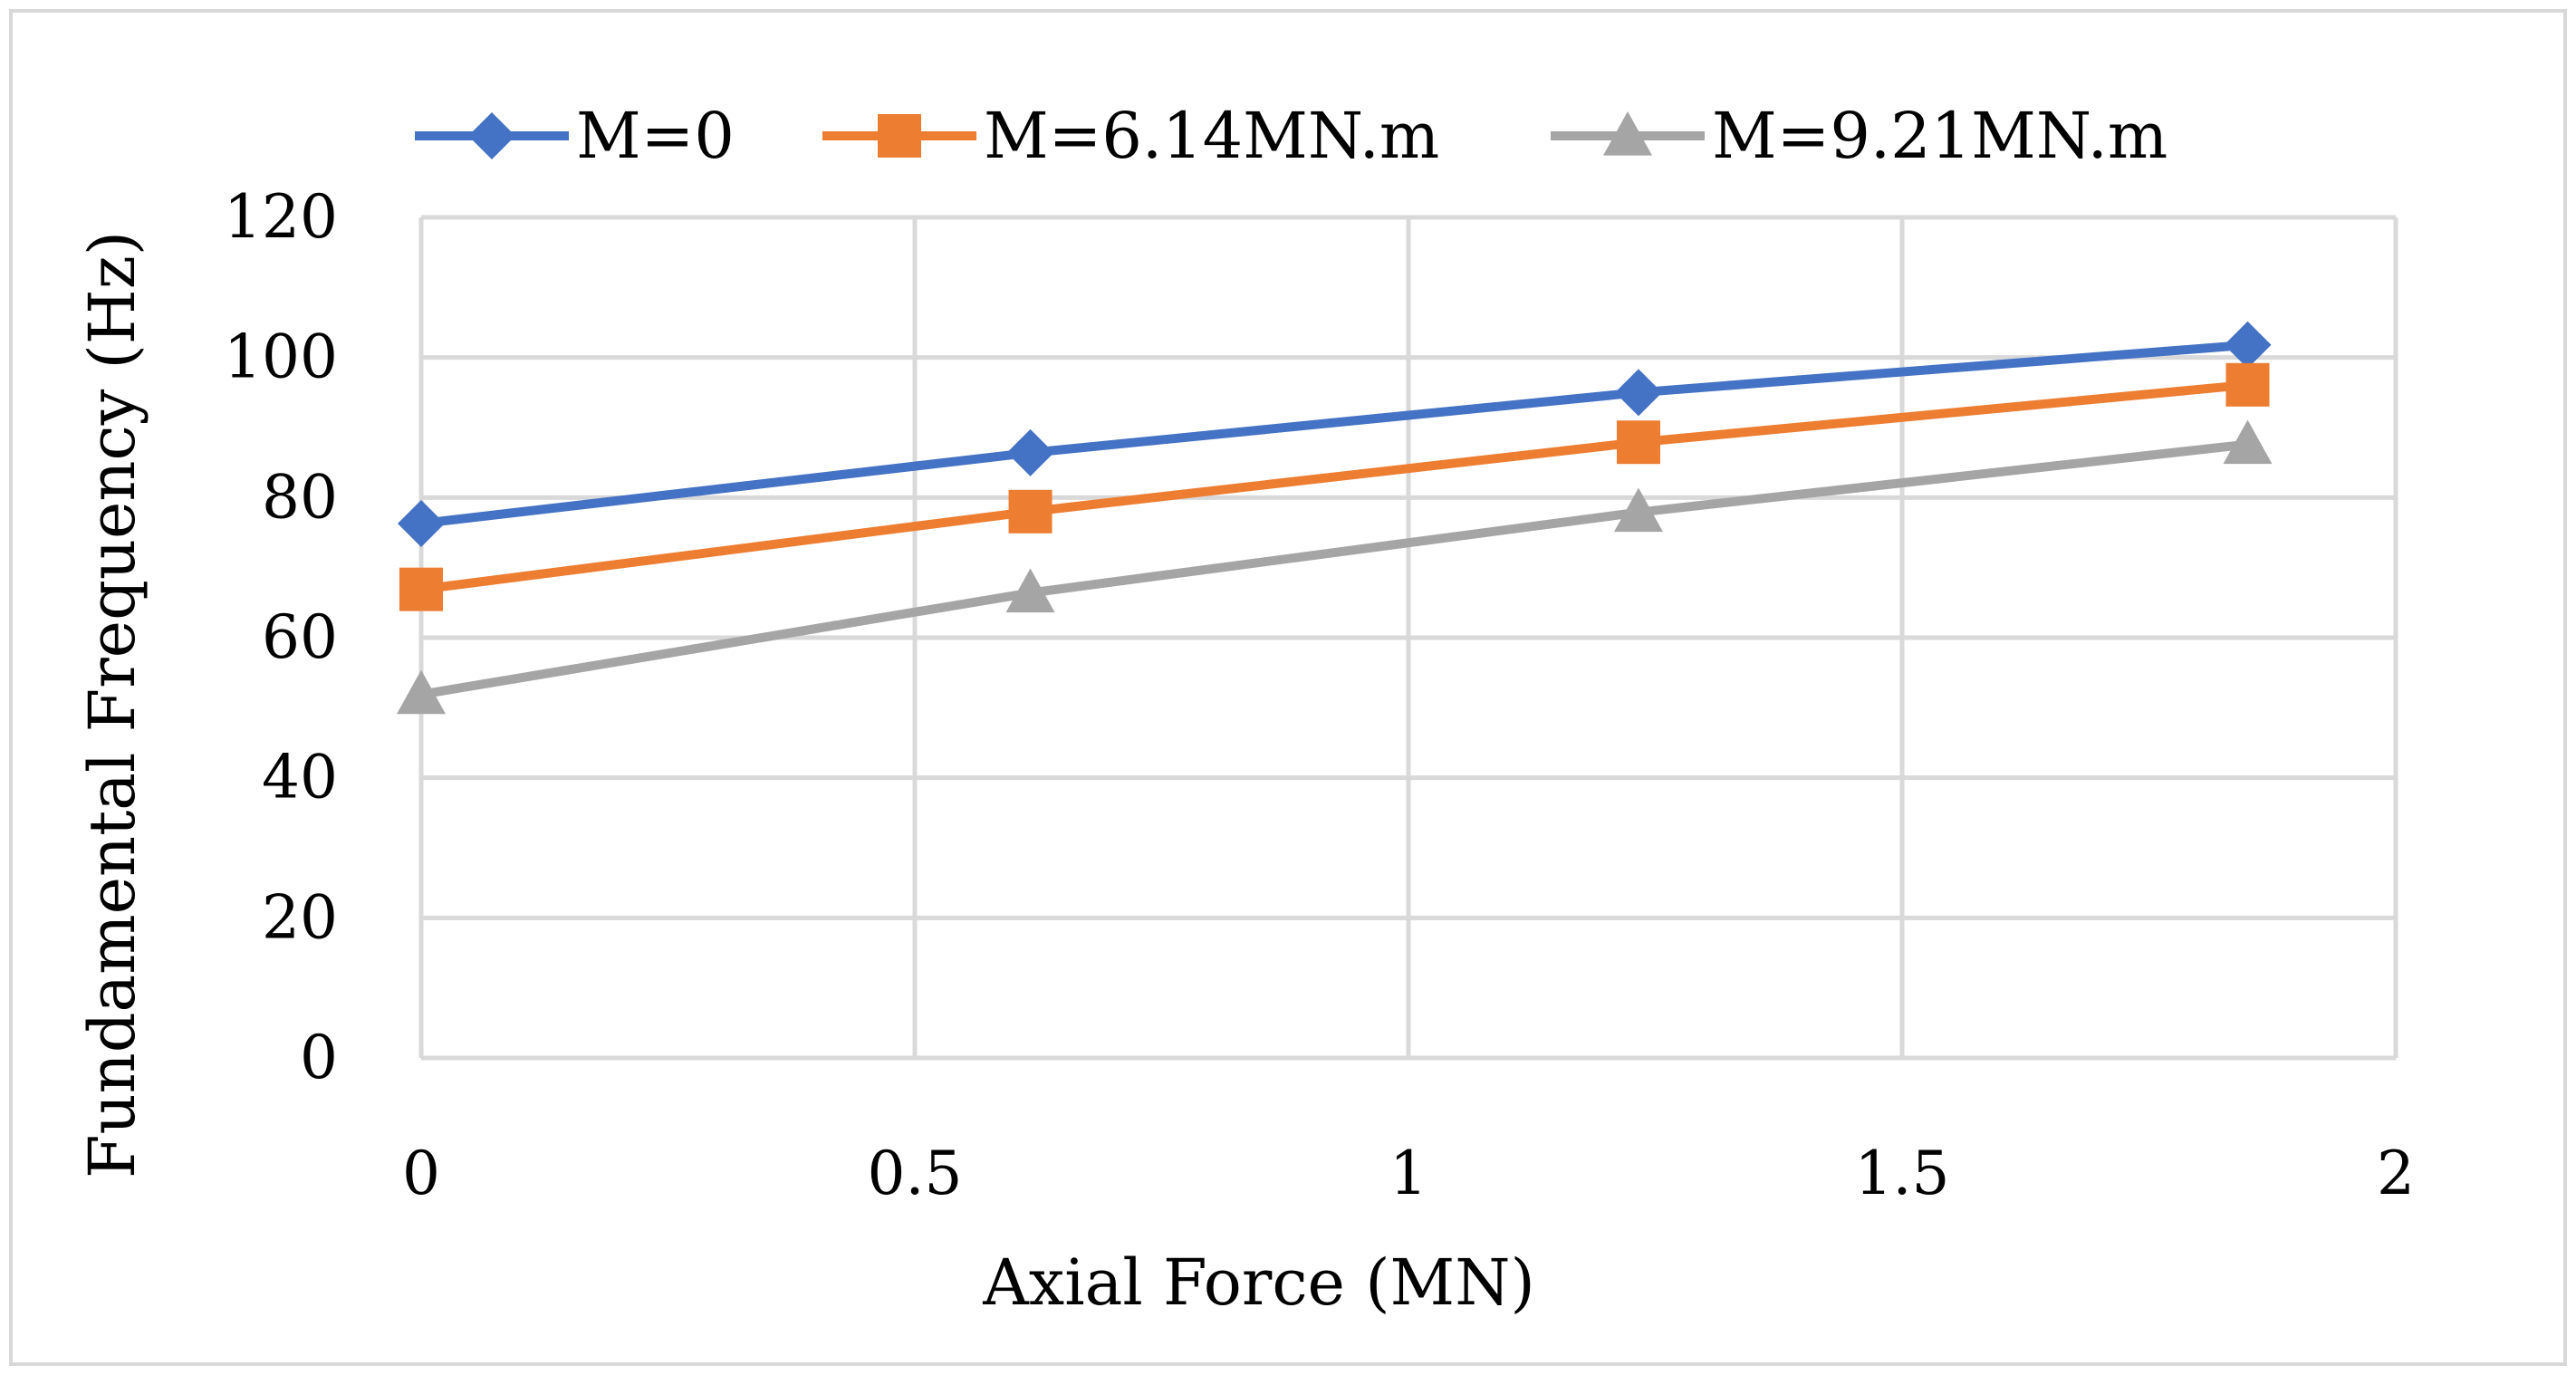 This screenshot has height=1375, width=2576. I want to click on y-tick-label: 100, so click(281, 357).